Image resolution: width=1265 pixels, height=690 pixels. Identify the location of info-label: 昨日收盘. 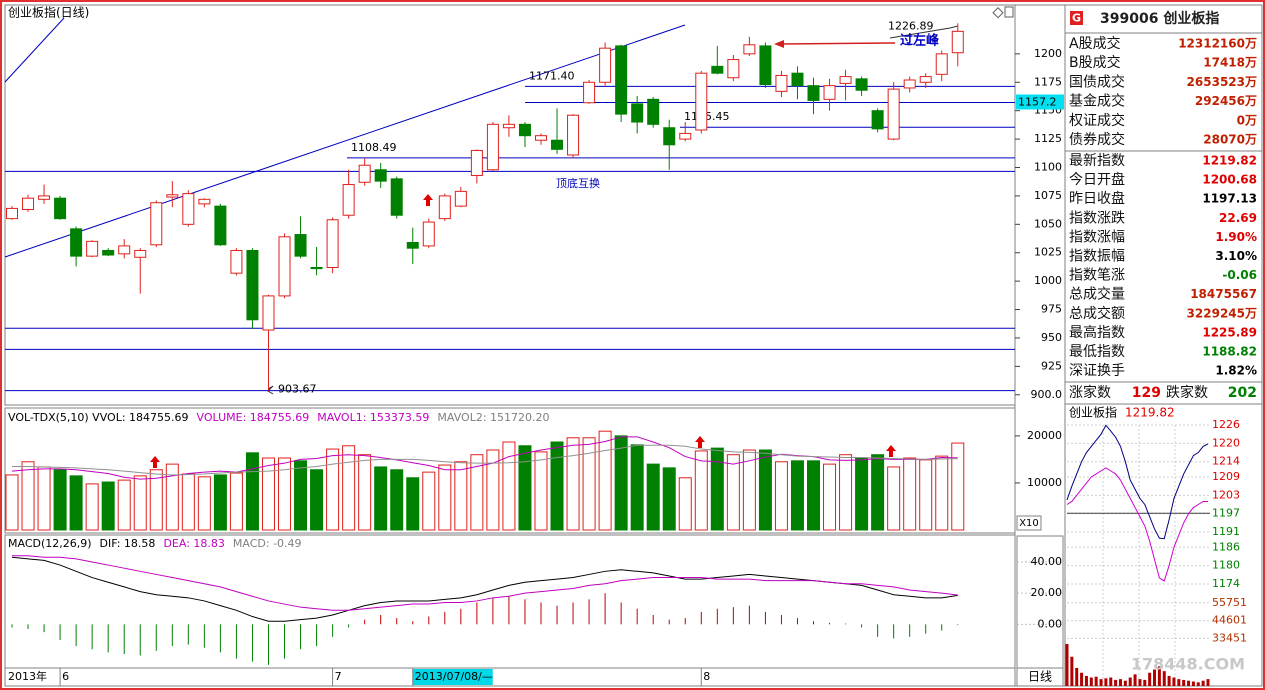
(1097, 198).